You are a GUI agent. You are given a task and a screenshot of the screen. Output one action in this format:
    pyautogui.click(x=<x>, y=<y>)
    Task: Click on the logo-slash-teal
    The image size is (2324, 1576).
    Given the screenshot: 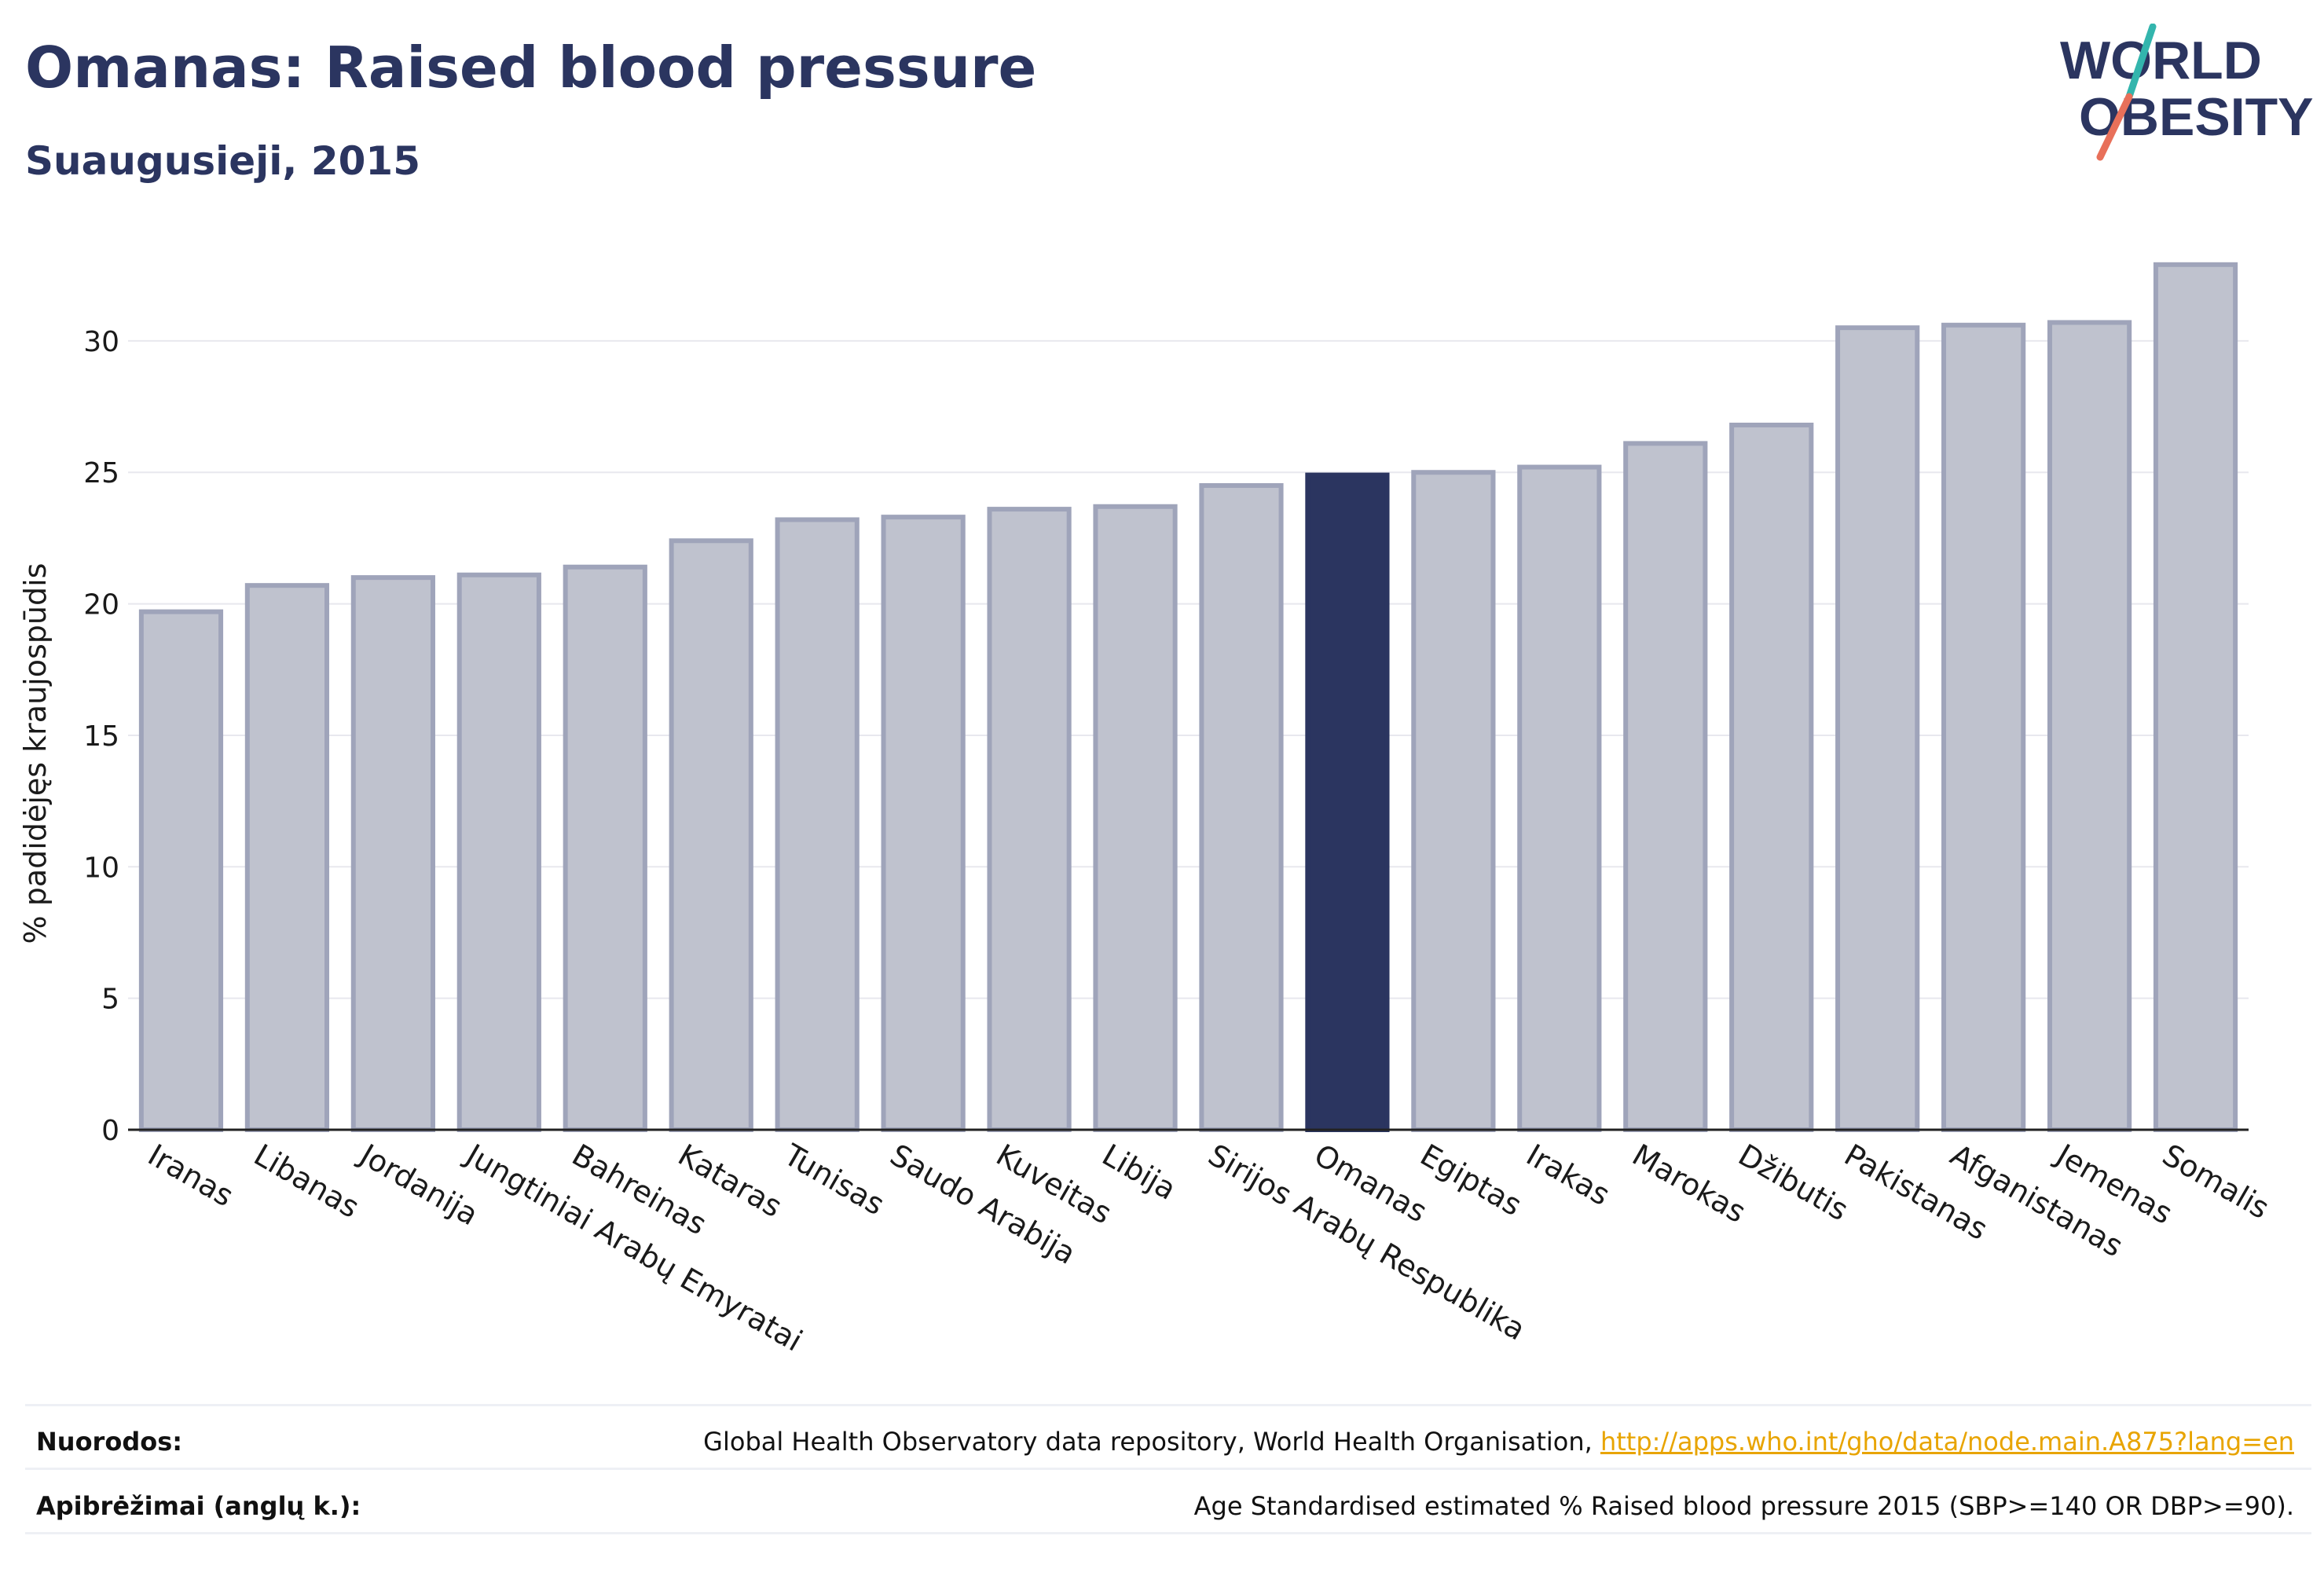 What is the action you would take?
    pyautogui.click(x=2141, y=62)
    